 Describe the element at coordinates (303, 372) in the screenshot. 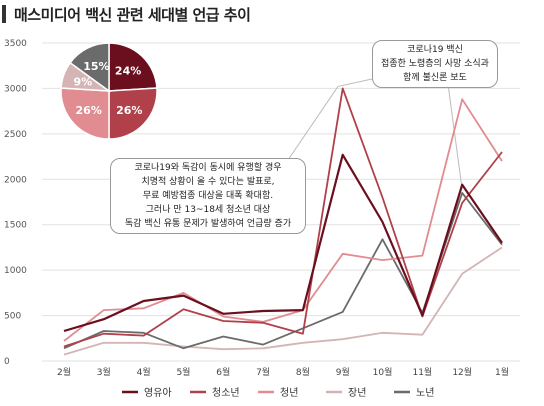

I see `x-tick-label: 8월` at that location.